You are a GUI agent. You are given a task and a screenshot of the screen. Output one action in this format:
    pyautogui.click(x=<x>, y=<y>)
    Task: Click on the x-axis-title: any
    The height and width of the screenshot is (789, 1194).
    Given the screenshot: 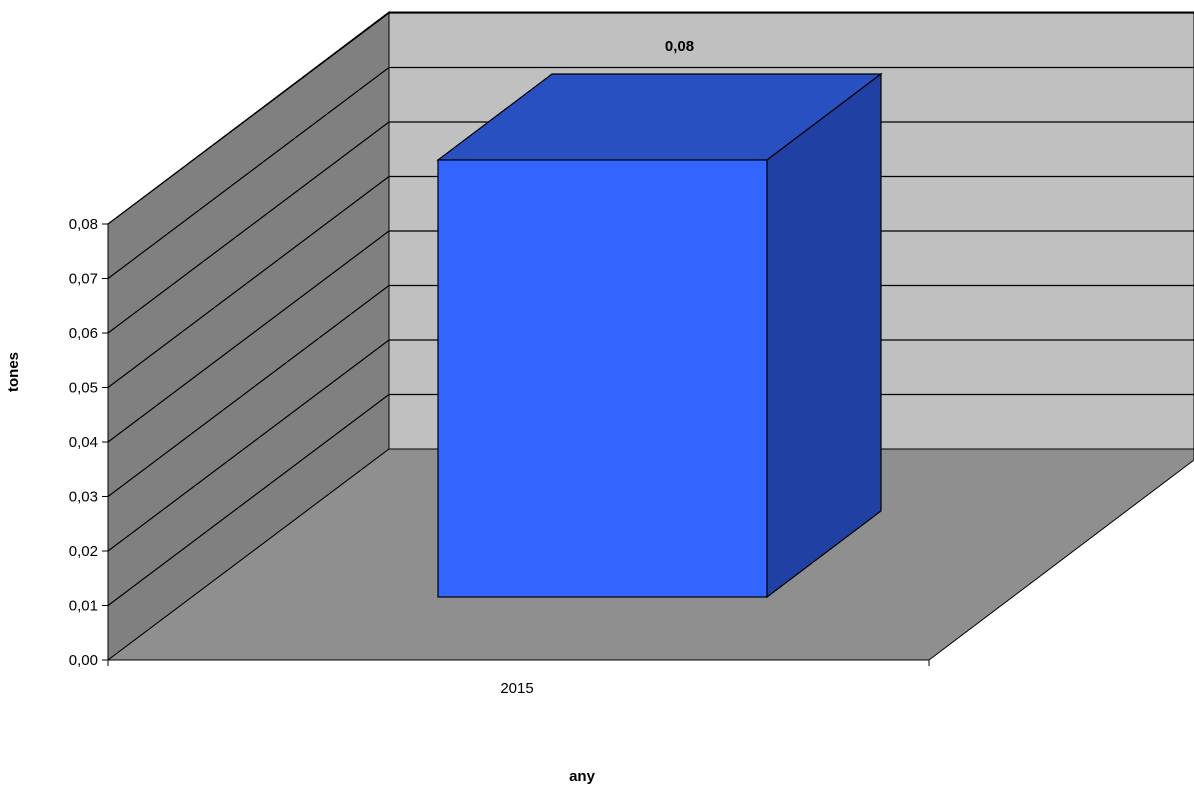 What is the action you would take?
    pyautogui.click(x=582, y=776)
    